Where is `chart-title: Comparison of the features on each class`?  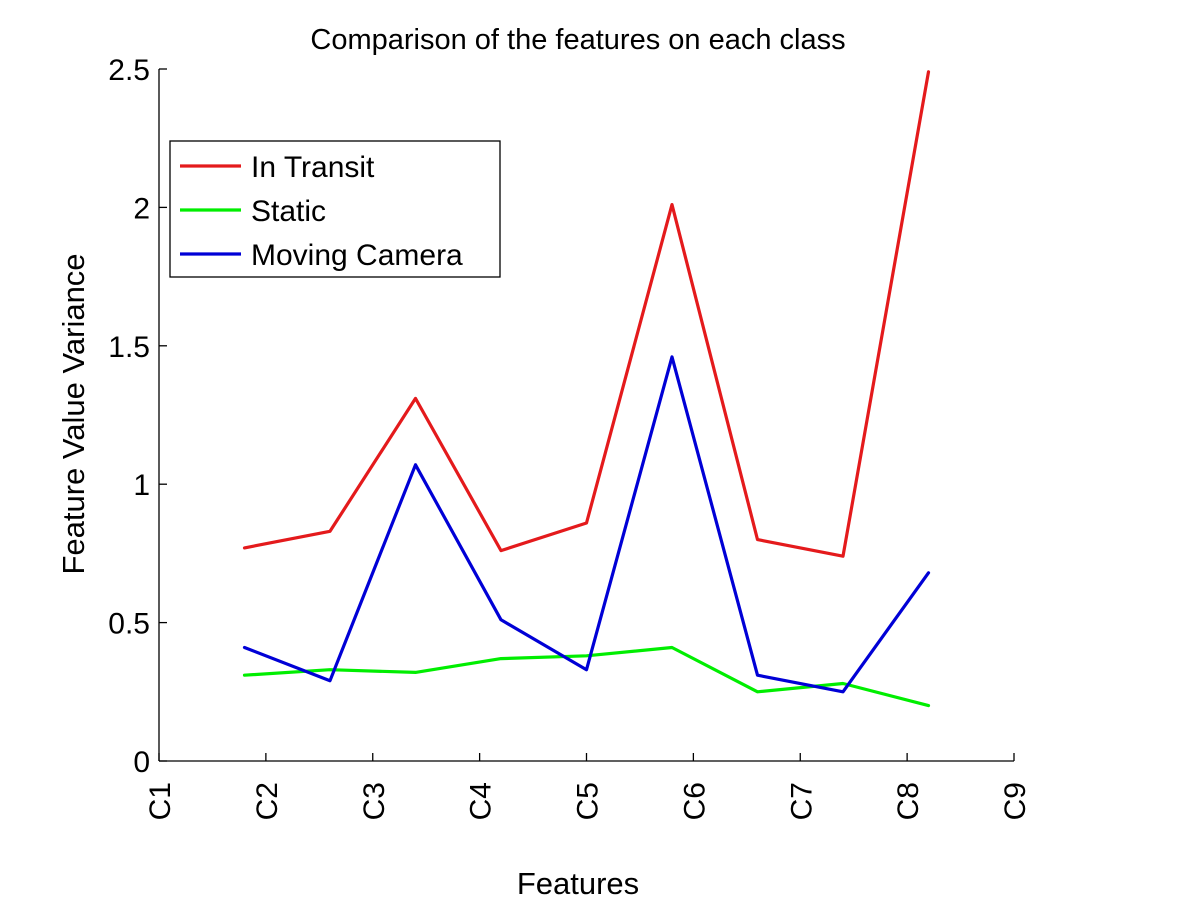
chart-title: Comparison of the features on each class is located at coordinates (577, 40).